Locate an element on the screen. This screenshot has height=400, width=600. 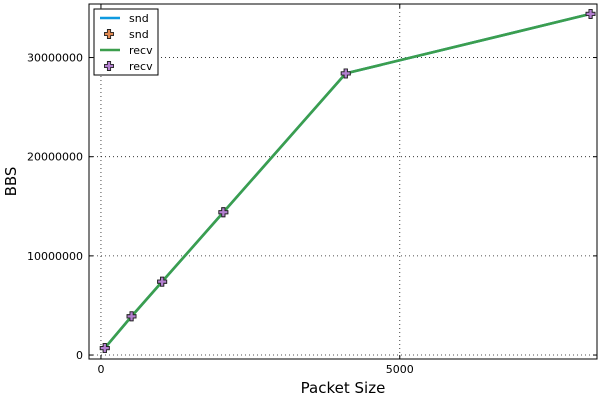
y-tick-label: 0 is located at coordinates (79, 355).